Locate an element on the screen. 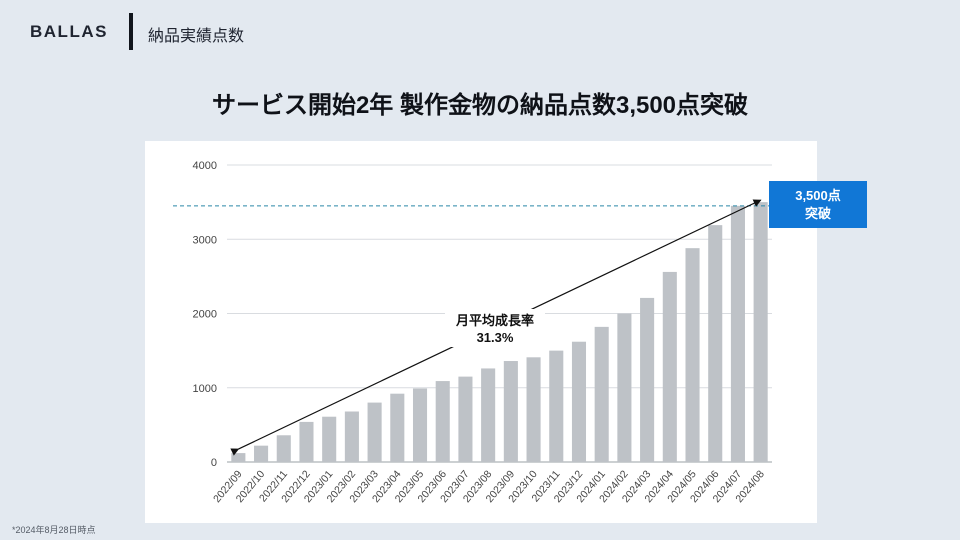 The height and width of the screenshot is (540, 960). y-tick-label: 1000 is located at coordinates (205, 389).